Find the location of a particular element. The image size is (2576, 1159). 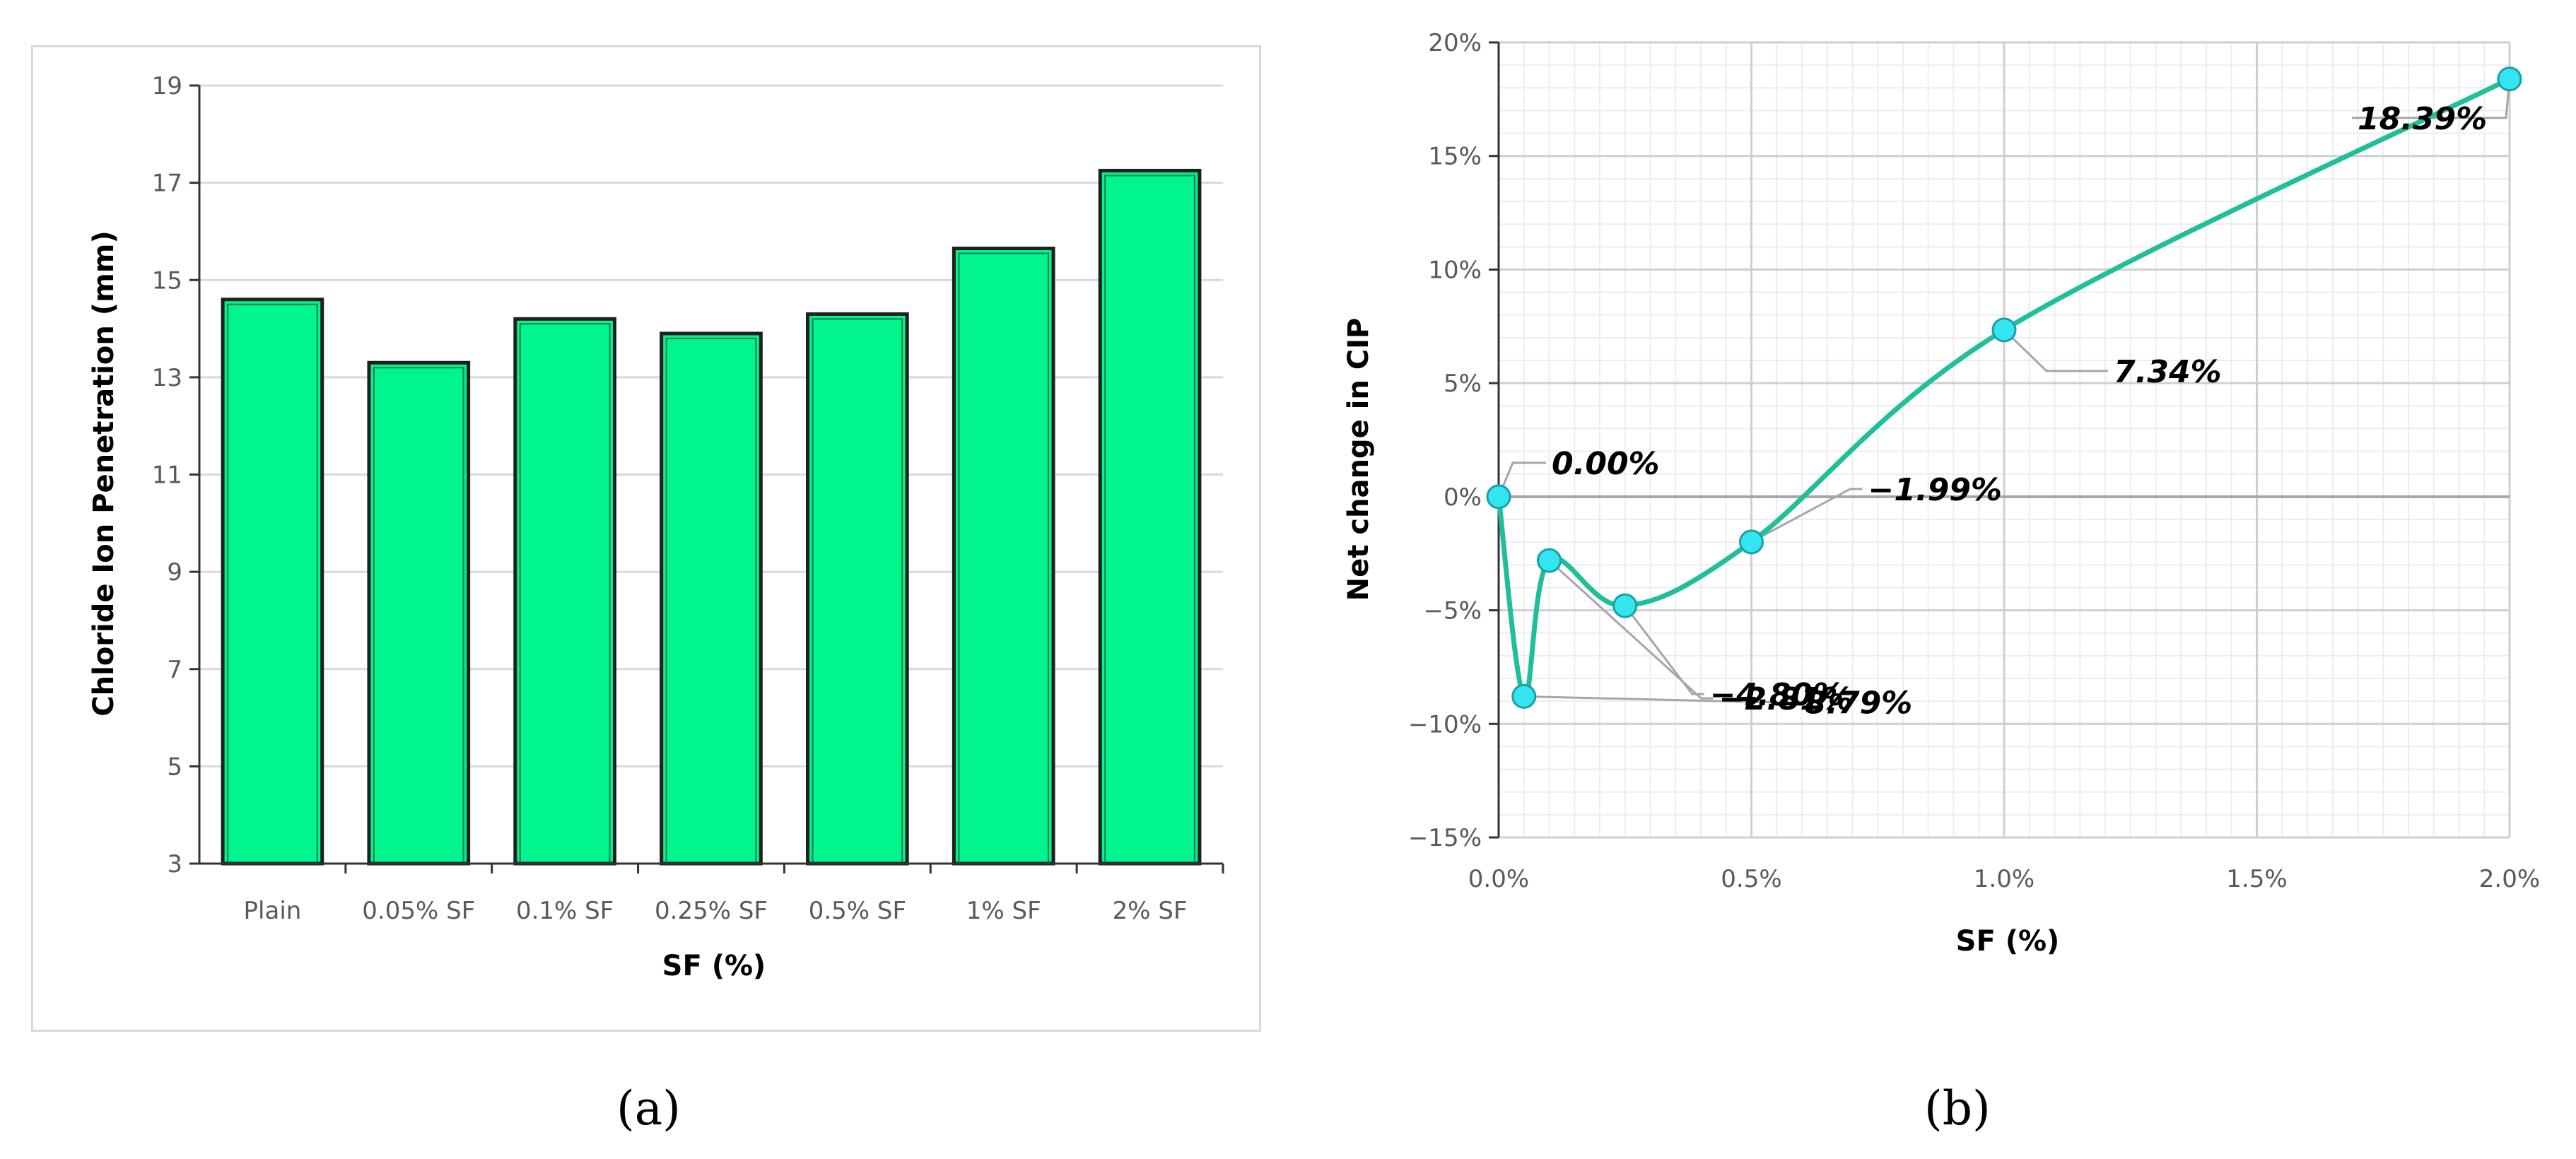

chart-b-y-axis-title: Net change in CIP is located at coordinates (1358, 460).